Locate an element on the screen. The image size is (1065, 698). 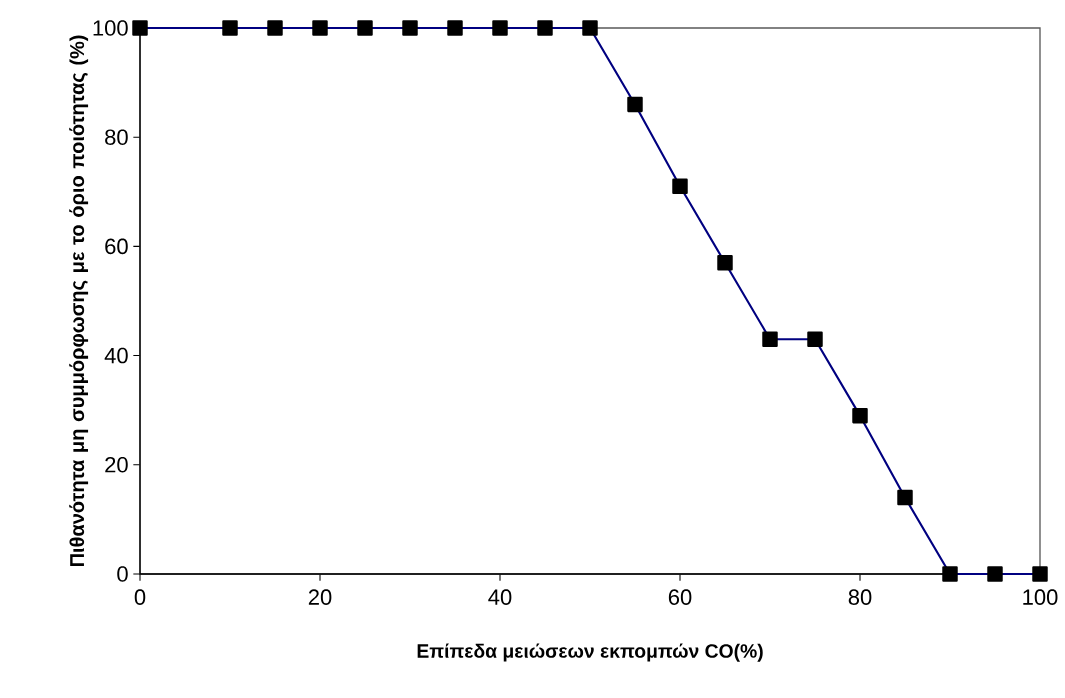
x-tick-label: 100 is located at coordinates (1040, 597).